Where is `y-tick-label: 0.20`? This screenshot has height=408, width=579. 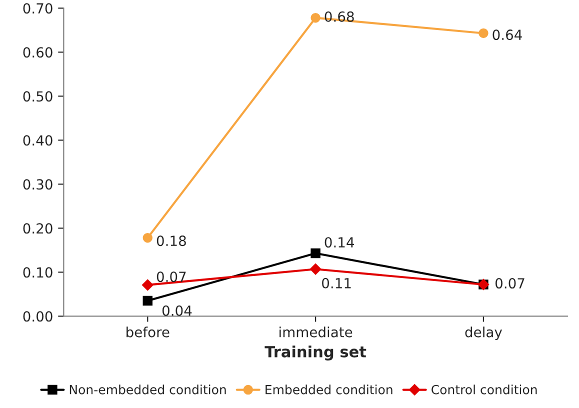
y-tick-label: 0.20 is located at coordinates (37, 228).